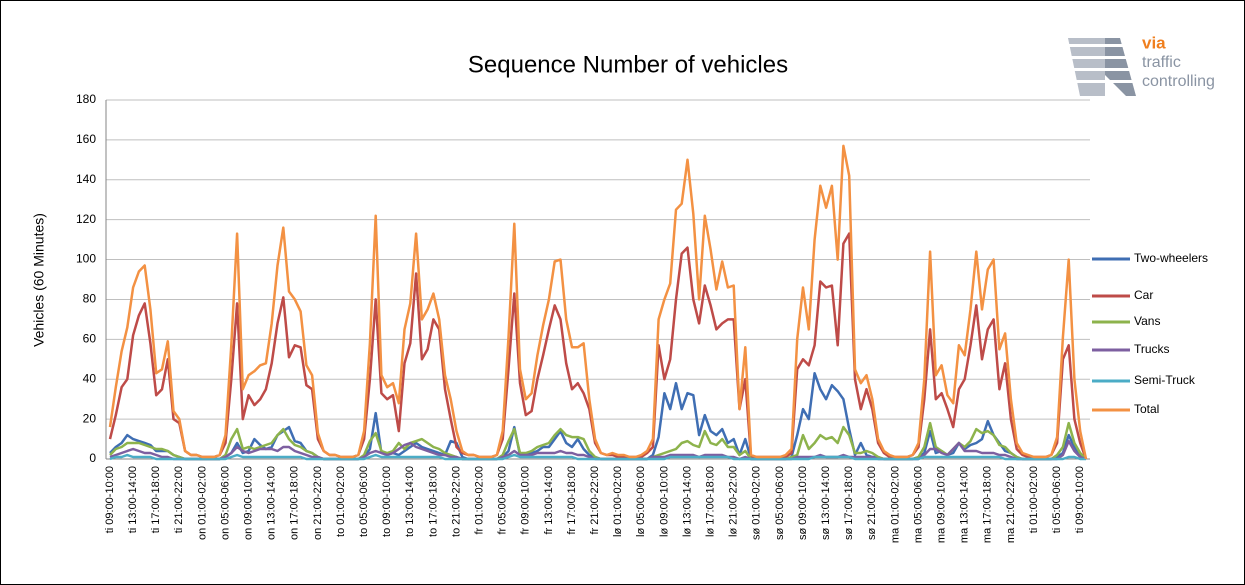 The image size is (1245, 585). What do you see at coordinates (1161, 62) in the screenshot?
I see `logo-text: traffic` at bounding box center [1161, 62].